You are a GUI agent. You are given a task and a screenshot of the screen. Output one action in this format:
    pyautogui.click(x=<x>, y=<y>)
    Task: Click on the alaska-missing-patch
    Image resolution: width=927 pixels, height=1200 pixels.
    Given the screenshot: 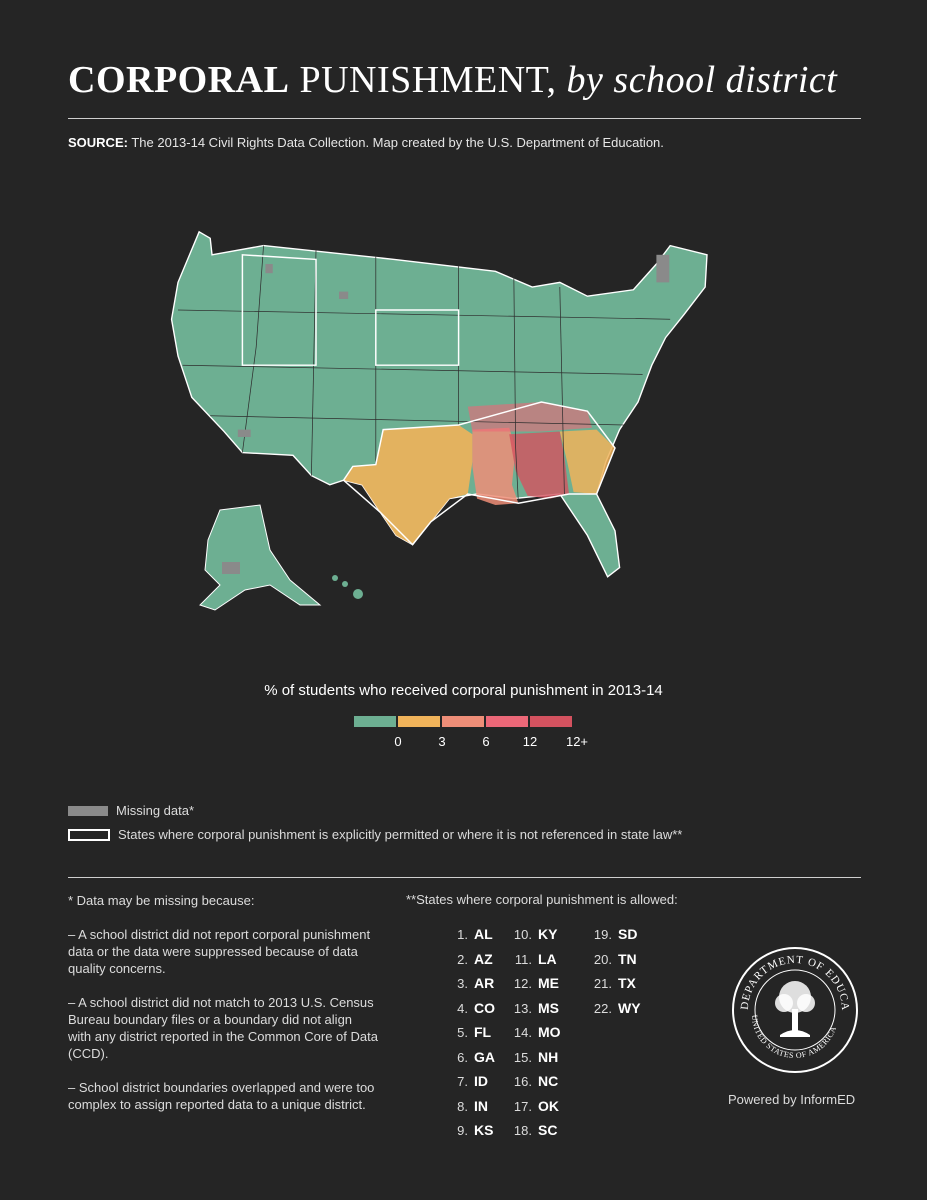 What is the action you would take?
    pyautogui.click(x=231, y=568)
    